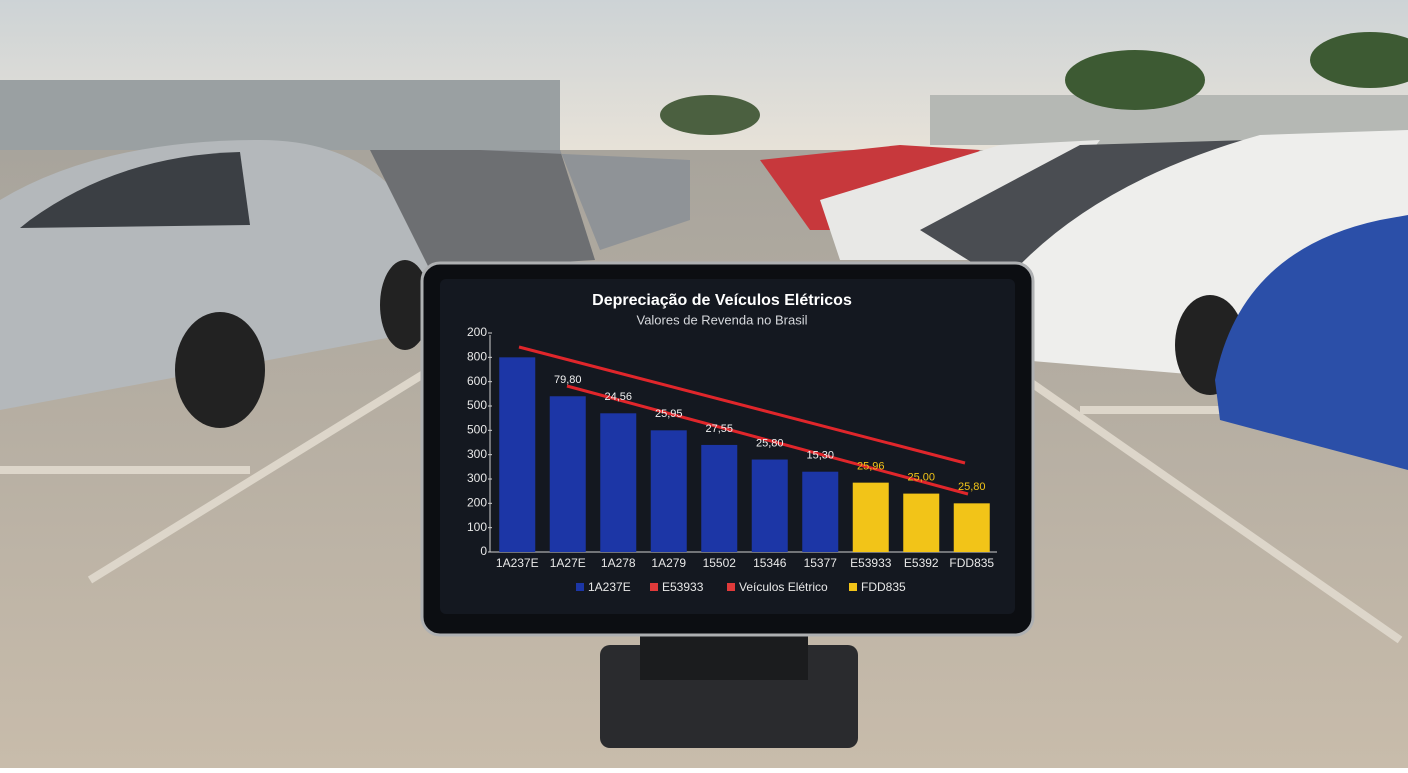 This screenshot has width=1408, height=773. Describe the element at coordinates (568, 563) in the screenshot. I see `x-tick-label: 1A27E` at that location.